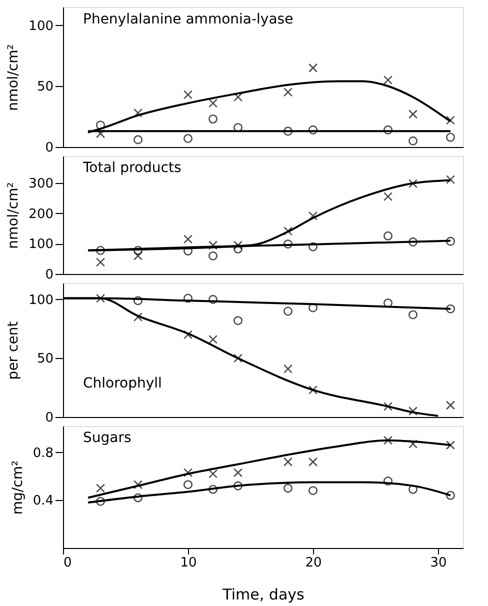 The image size is (488, 606). I want to click on text: Chlorophyll, so click(122, 384).